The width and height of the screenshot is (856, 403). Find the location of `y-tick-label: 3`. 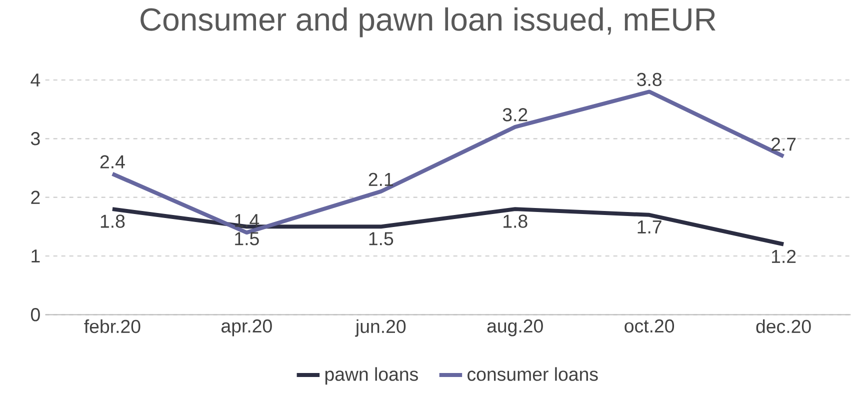

y-tick-label: 3 is located at coordinates (35, 139).